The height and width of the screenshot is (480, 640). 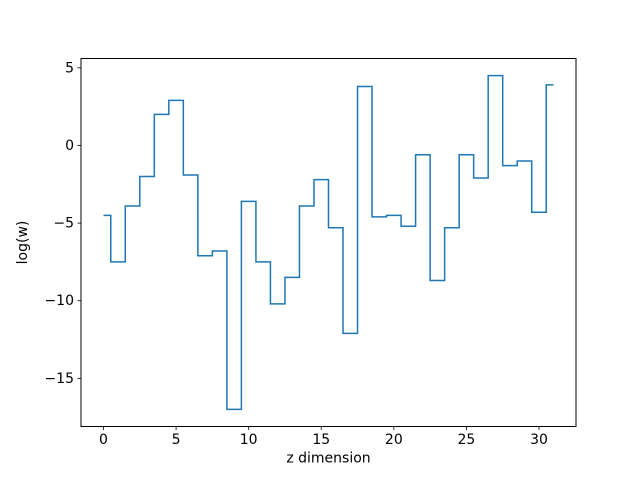 I want to click on x-tick-label: 25, so click(x=466, y=440).